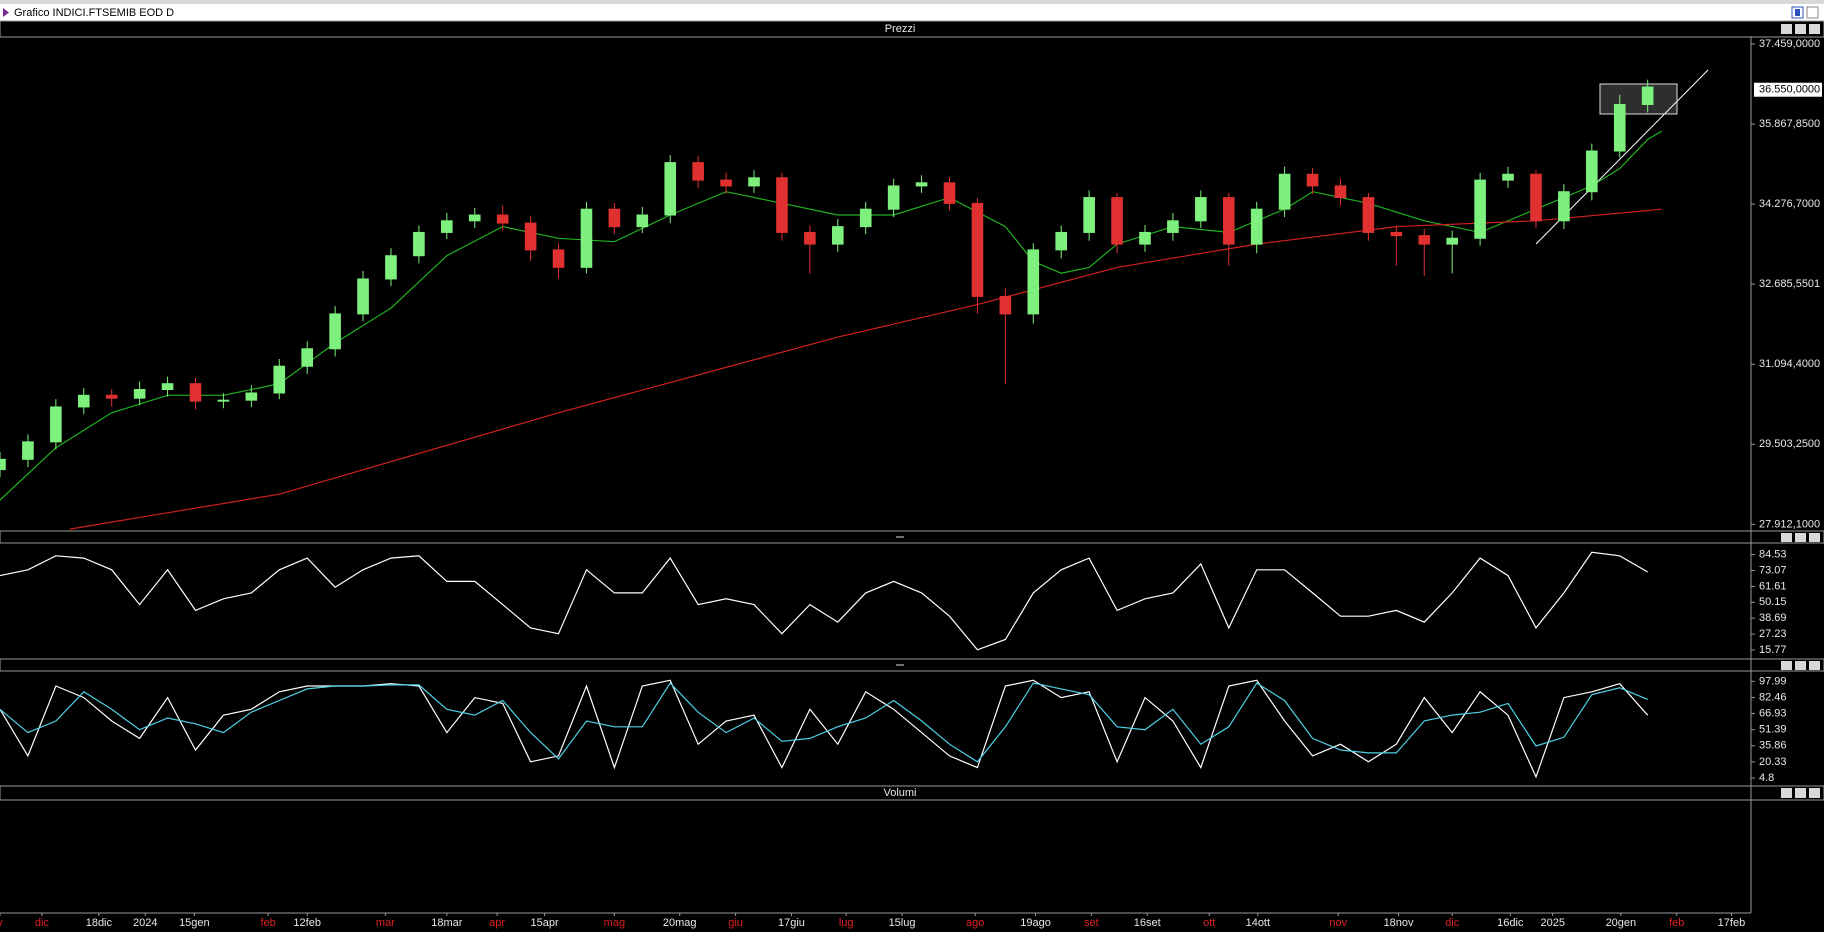 This screenshot has height=932, width=1824. Describe the element at coordinates (1797, 12) in the screenshot. I see `restore-icon` at that location.